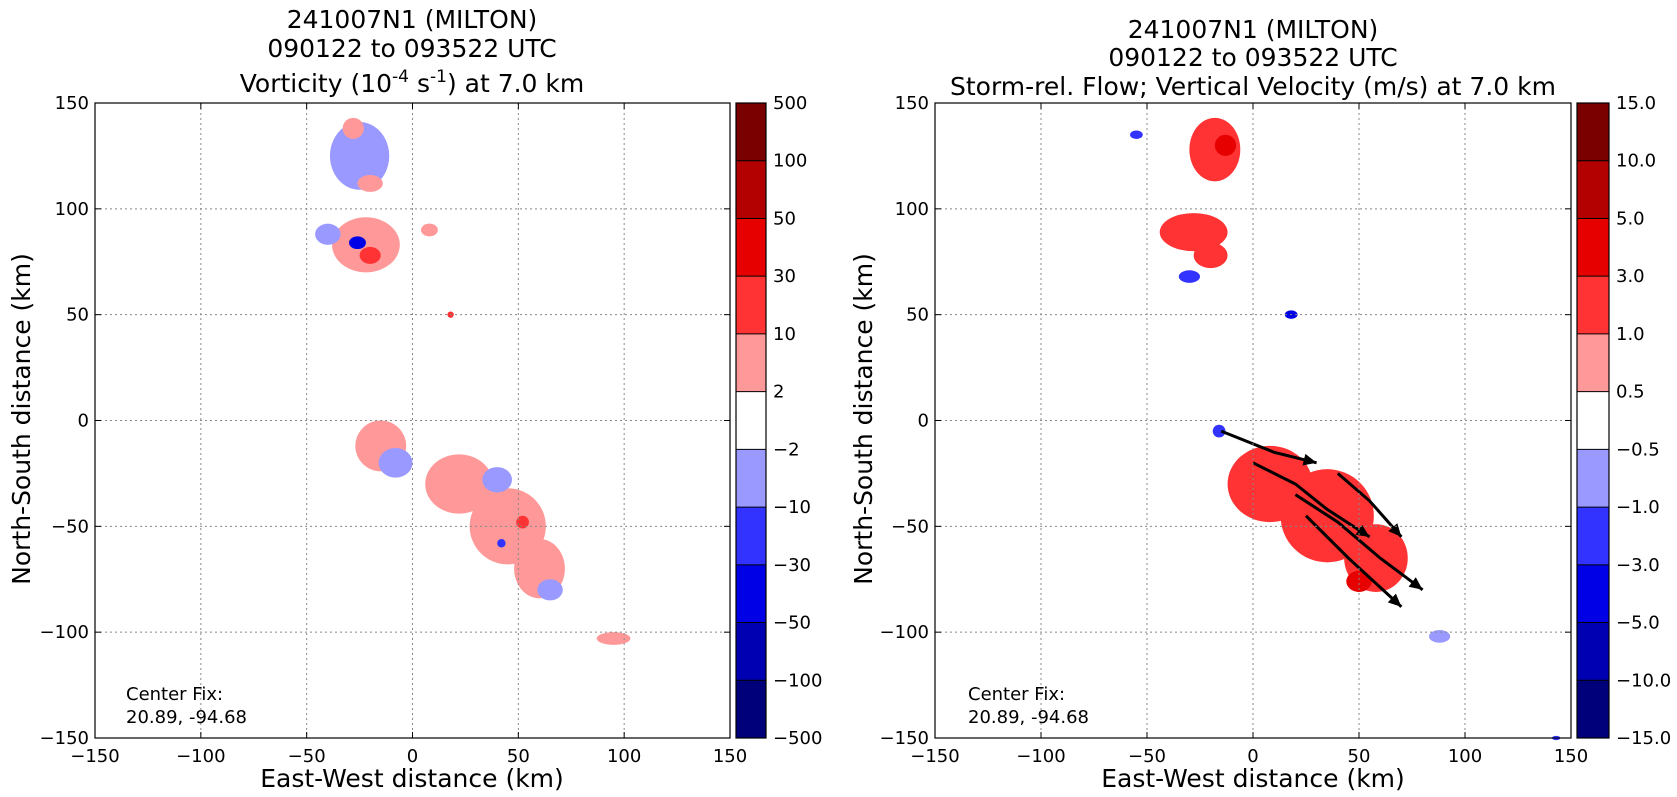 This screenshot has width=1677, height=797. I want to click on colorbar-label: 500, so click(790, 103).